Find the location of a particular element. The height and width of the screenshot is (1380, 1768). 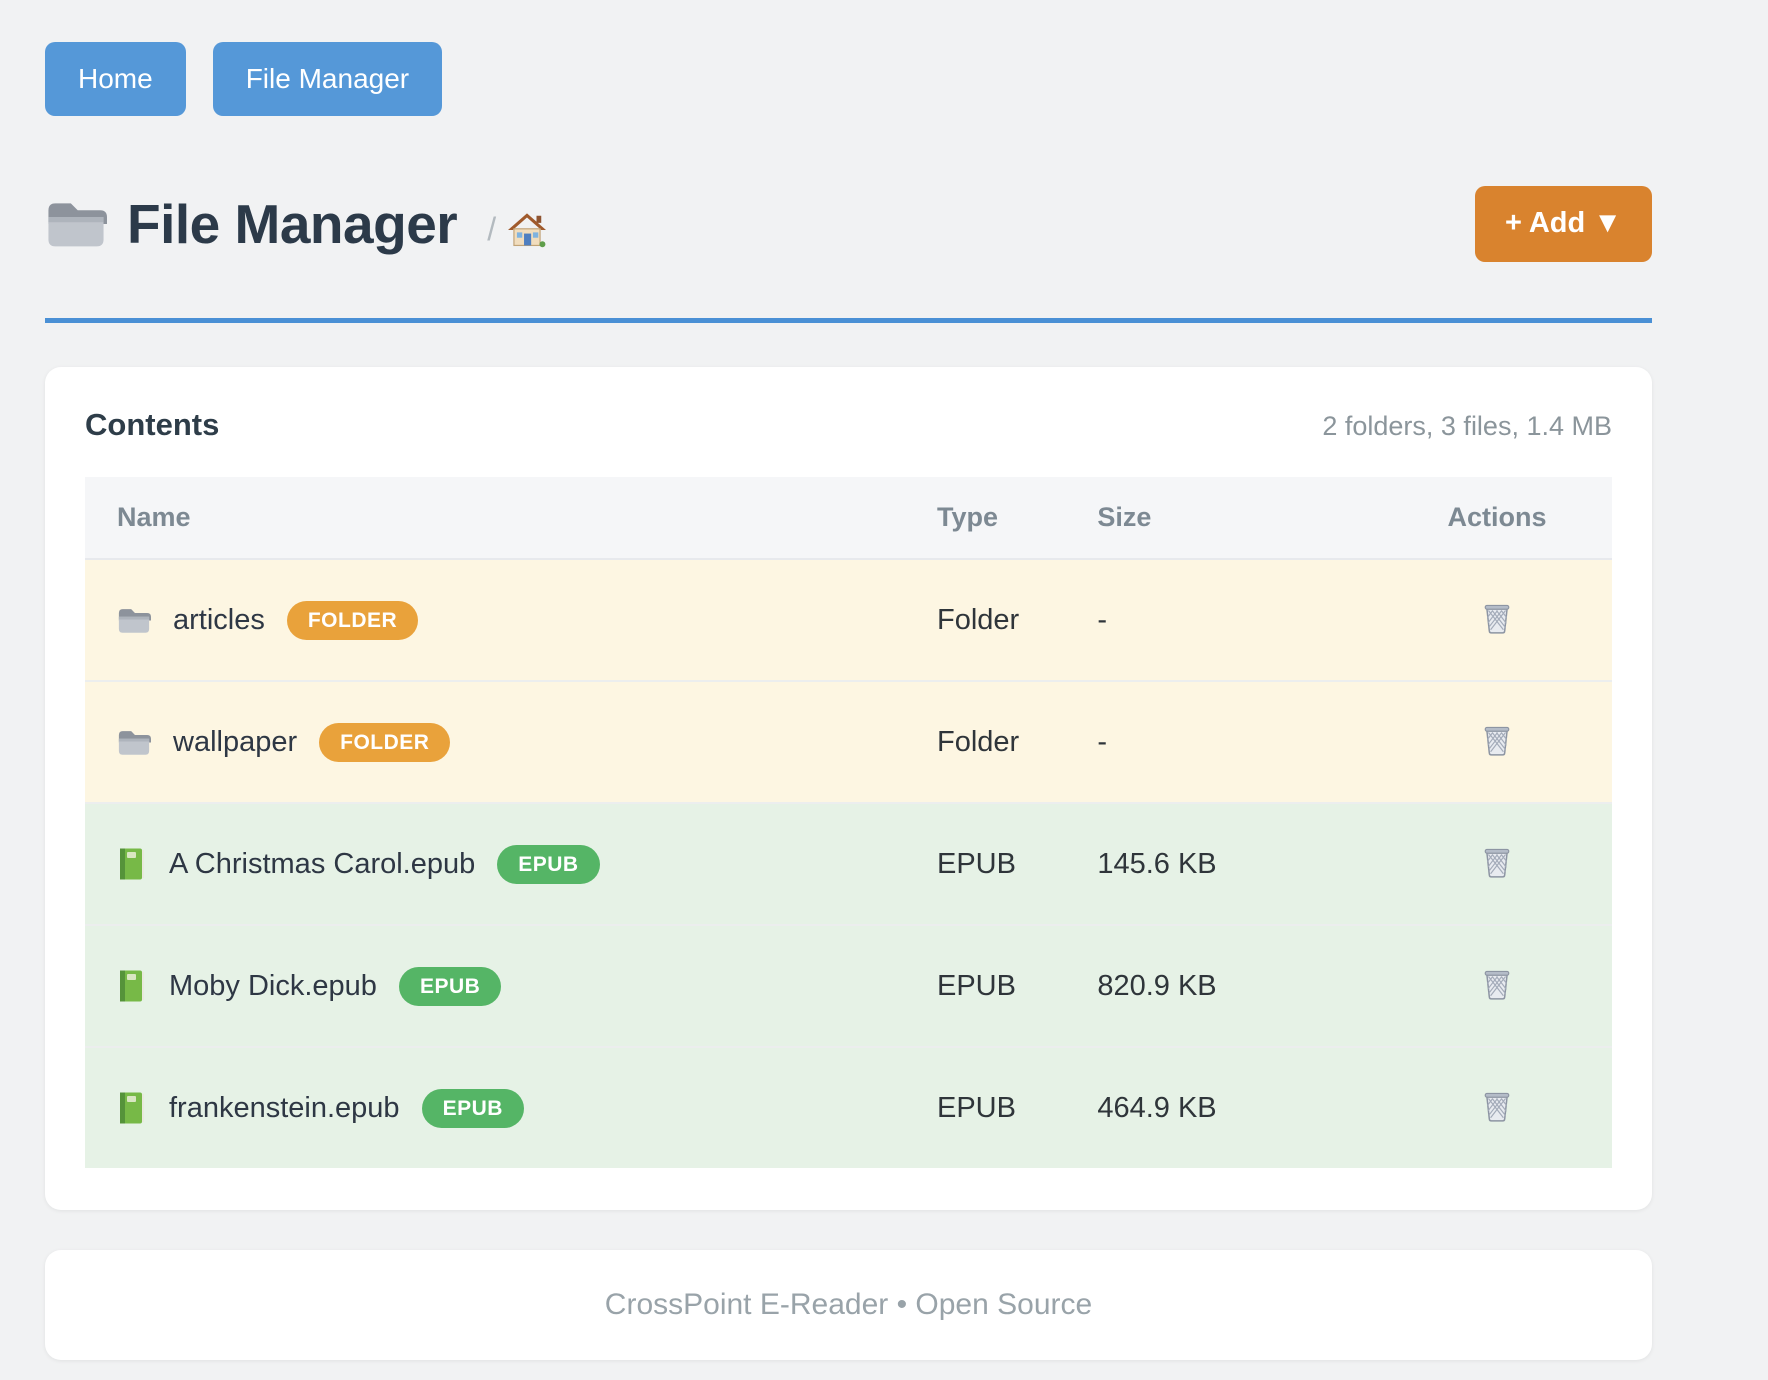

house-icon is located at coordinates (527, 224).